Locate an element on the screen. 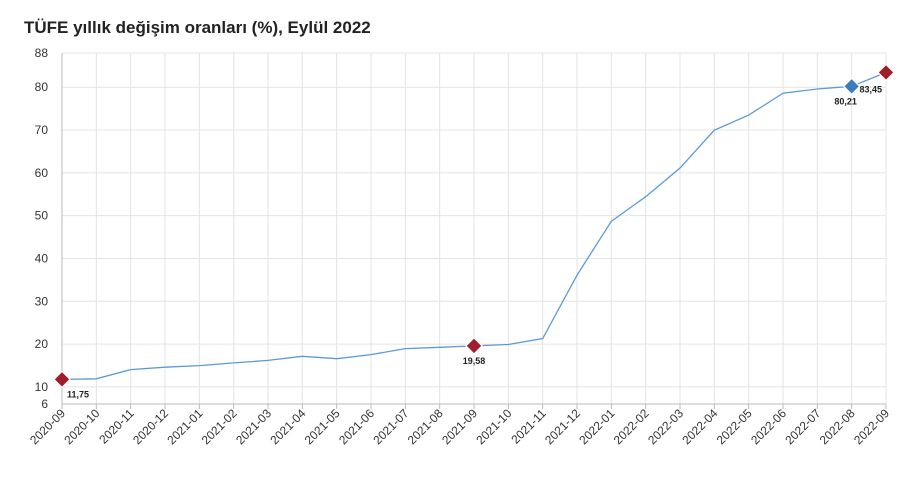  x-tick-label: 2020-10 is located at coordinates (81, 426).